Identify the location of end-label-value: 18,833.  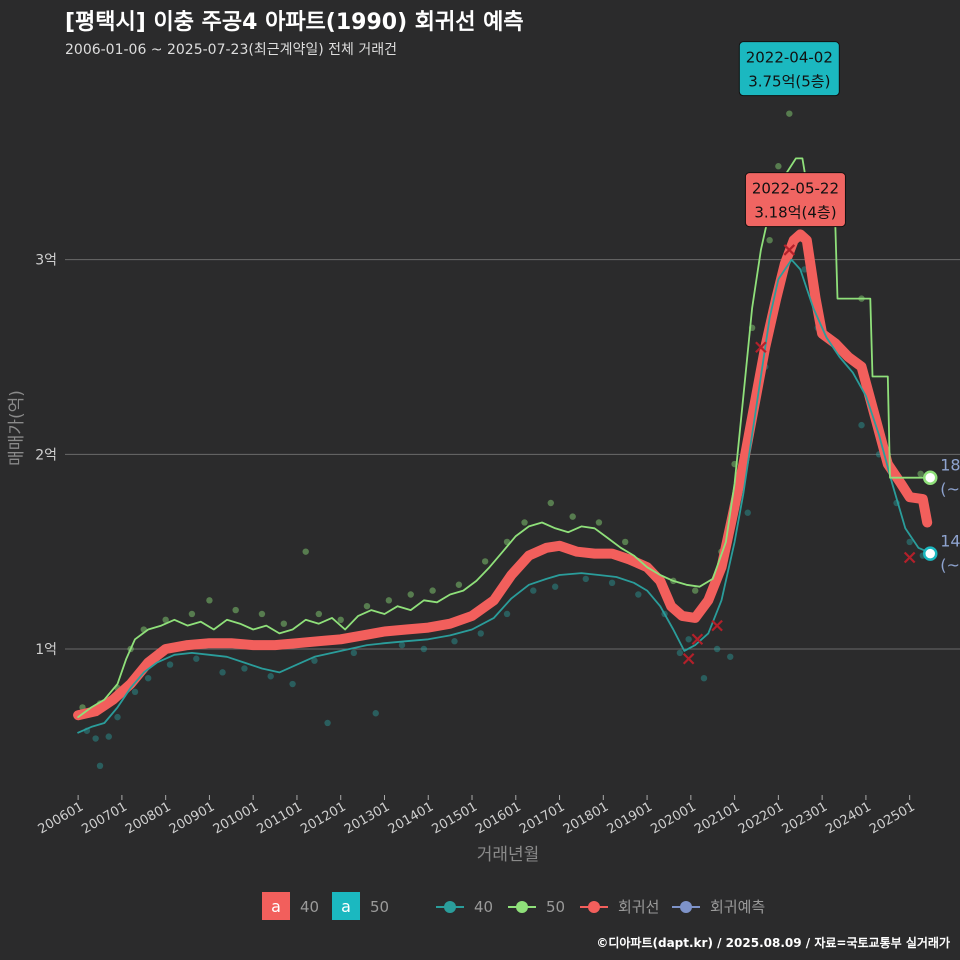
(950, 465).